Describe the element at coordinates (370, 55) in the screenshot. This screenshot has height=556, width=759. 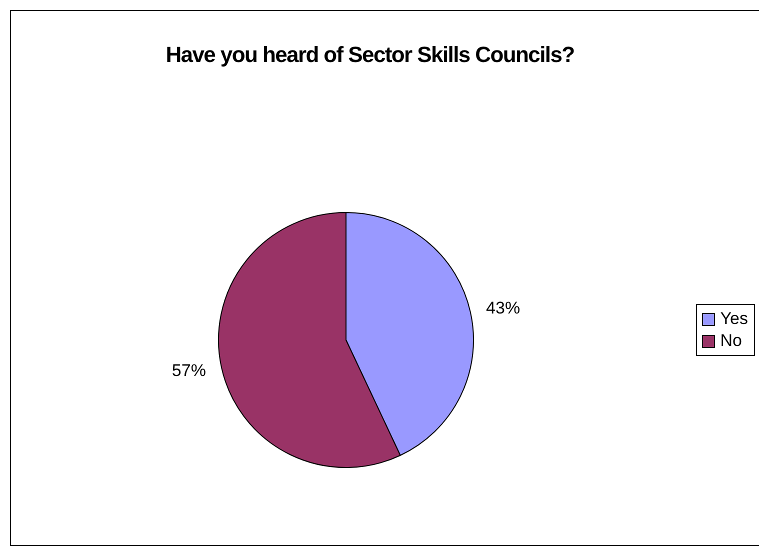
I see `chart-title: Have you heard of Sector Skills Councils?` at that location.